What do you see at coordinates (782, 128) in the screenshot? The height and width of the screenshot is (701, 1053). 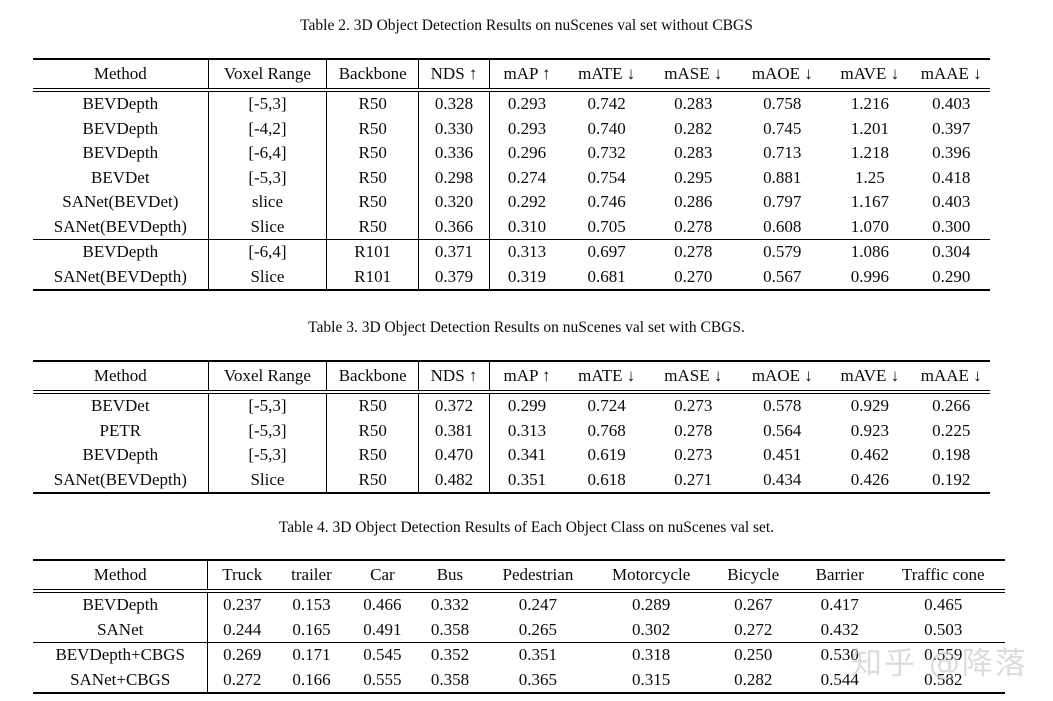 I see `table-cell: 0.745` at bounding box center [782, 128].